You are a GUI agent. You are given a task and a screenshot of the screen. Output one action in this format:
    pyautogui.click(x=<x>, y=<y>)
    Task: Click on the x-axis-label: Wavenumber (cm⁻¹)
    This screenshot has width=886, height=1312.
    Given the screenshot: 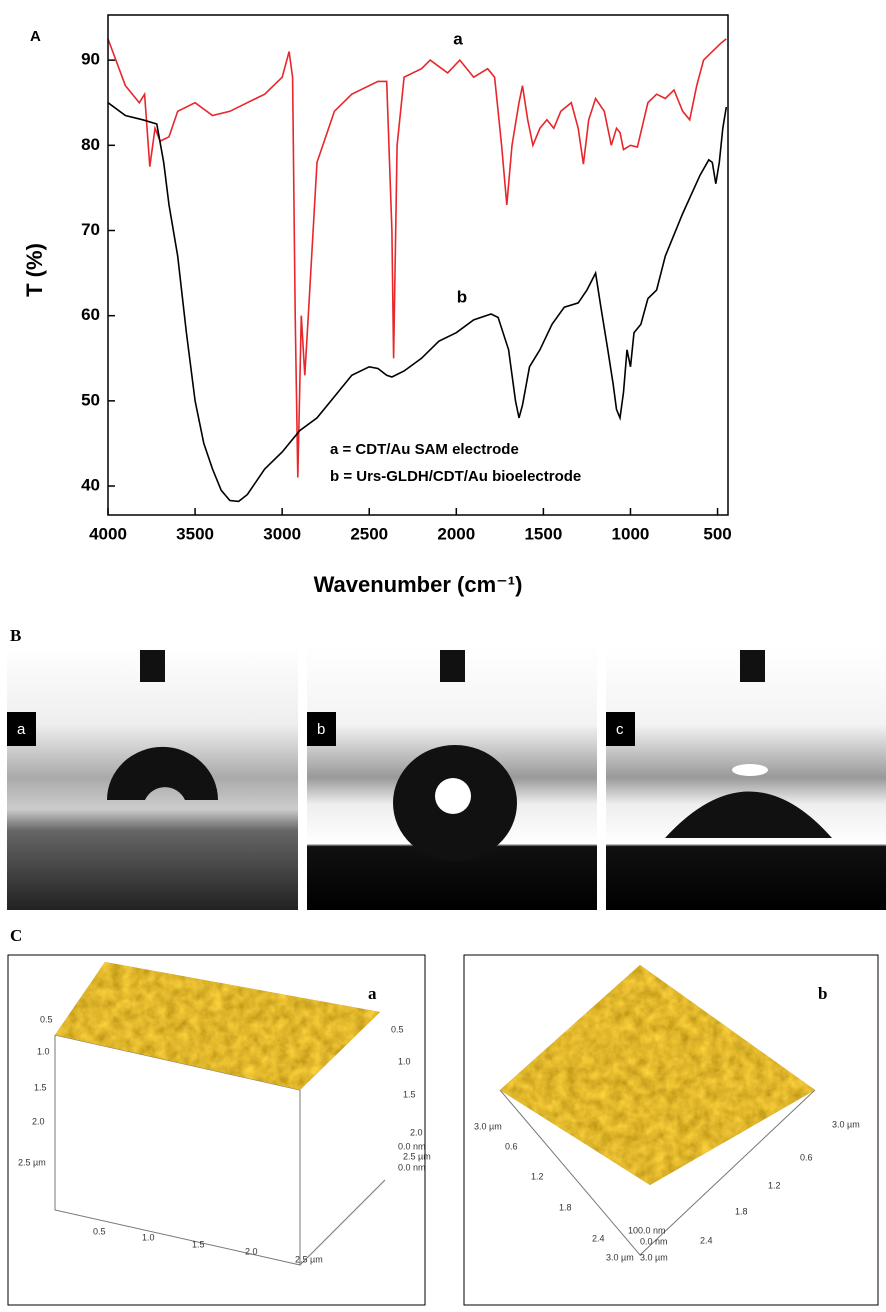 What is the action you would take?
    pyautogui.click(x=418, y=584)
    